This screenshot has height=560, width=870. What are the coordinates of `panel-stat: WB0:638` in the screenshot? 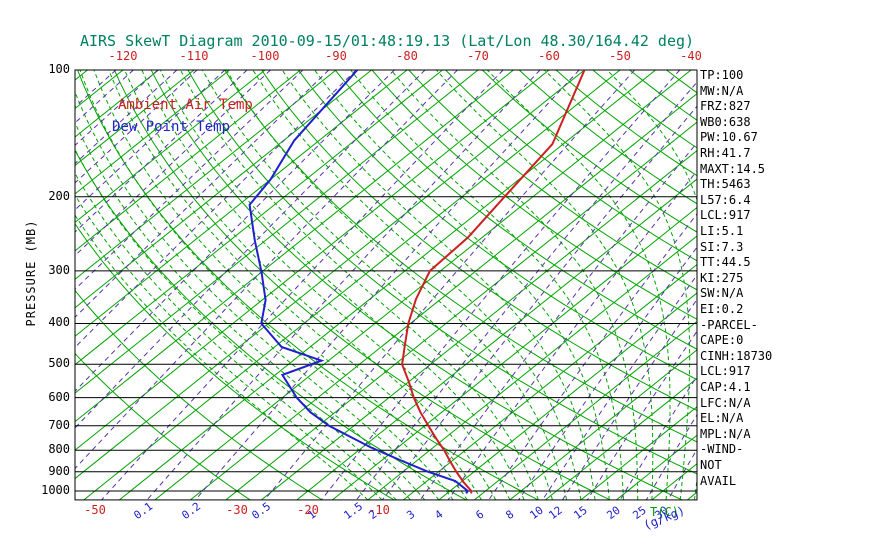 It's located at (725, 121).